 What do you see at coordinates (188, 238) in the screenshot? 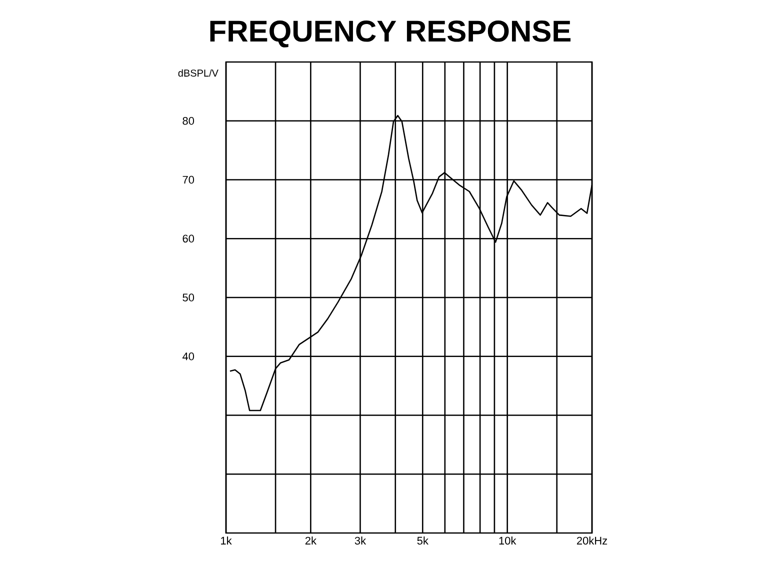
I see `y-tick-label: 60` at bounding box center [188, 238].